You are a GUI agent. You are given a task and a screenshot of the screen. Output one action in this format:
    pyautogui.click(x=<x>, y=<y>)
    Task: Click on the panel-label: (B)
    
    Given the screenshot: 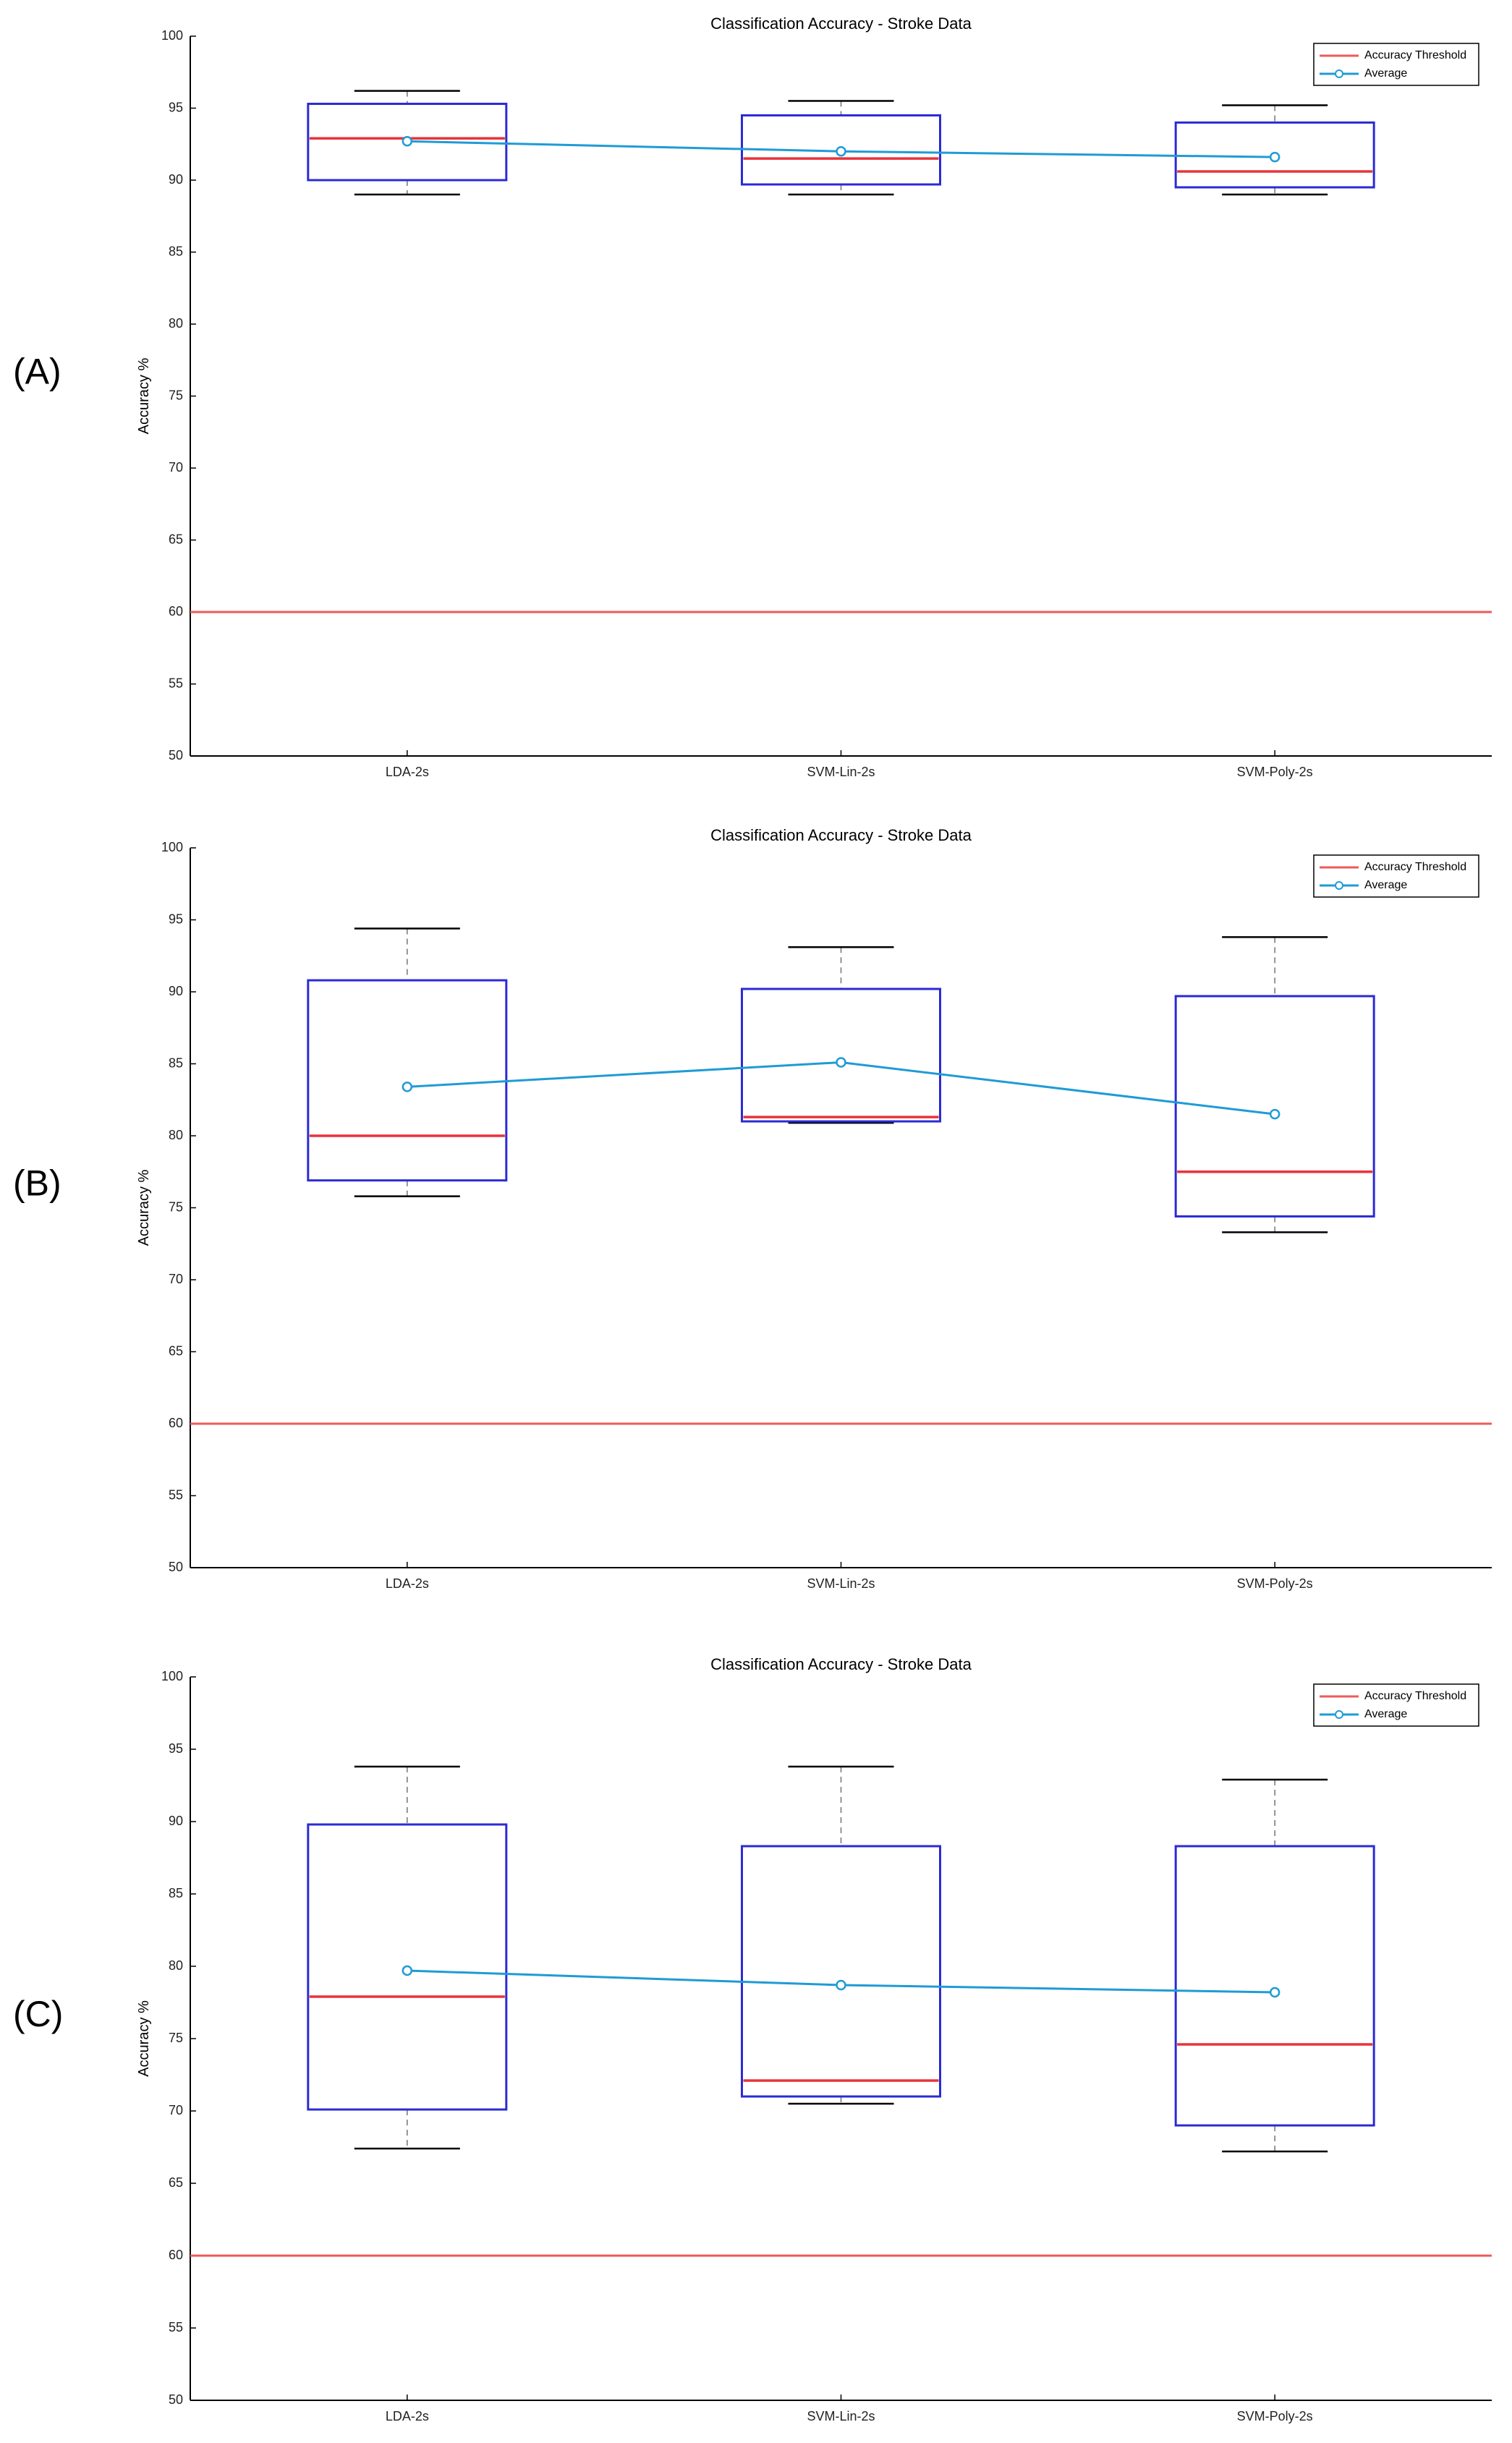 What is the action you would take?
    pyautogui.click(x=37, y=1183)
    